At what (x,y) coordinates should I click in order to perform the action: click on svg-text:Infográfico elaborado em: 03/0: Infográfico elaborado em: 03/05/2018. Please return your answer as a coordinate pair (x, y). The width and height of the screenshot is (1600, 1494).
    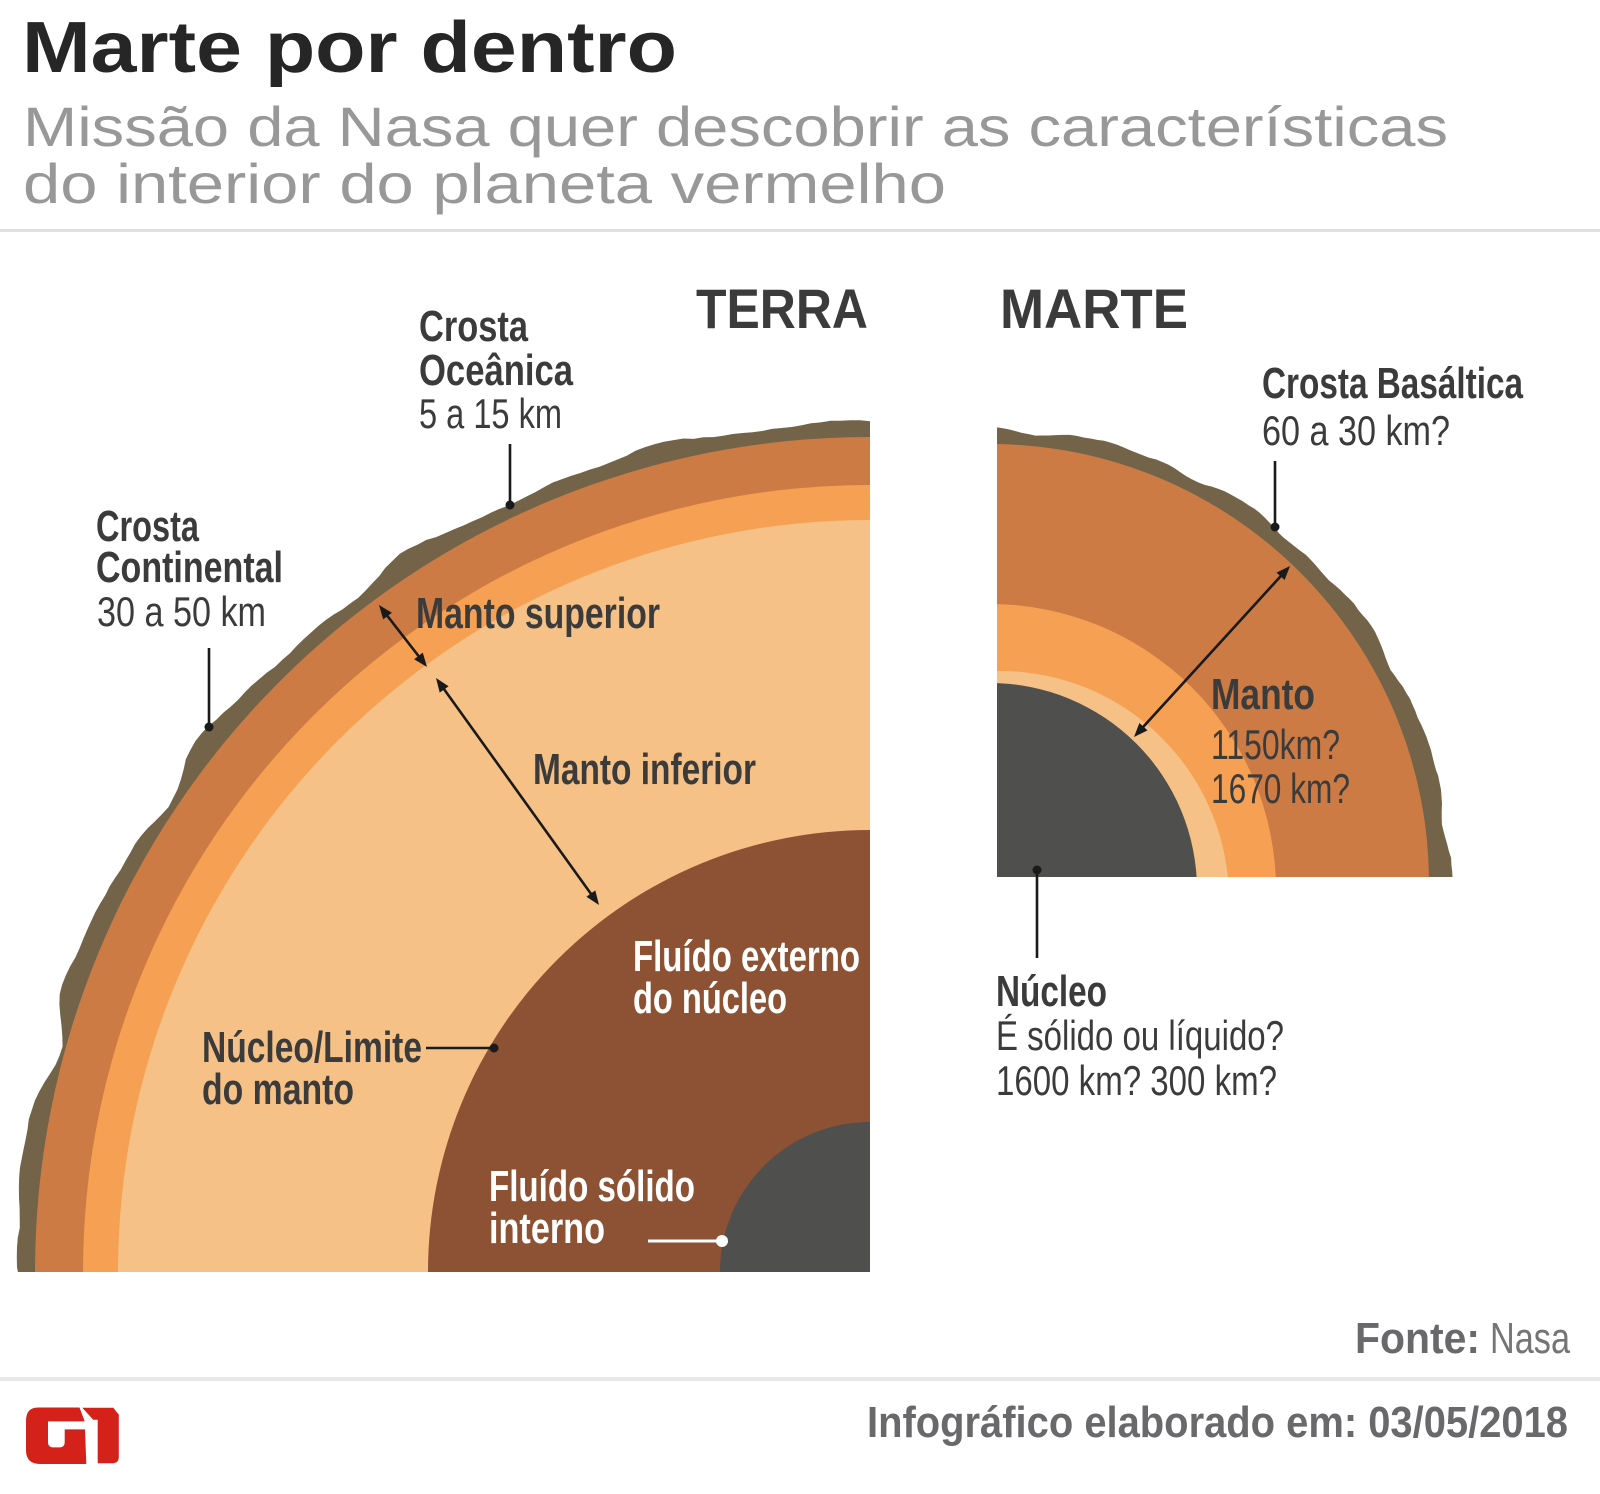
    Looking at the image, I should click on (1217, 1422).